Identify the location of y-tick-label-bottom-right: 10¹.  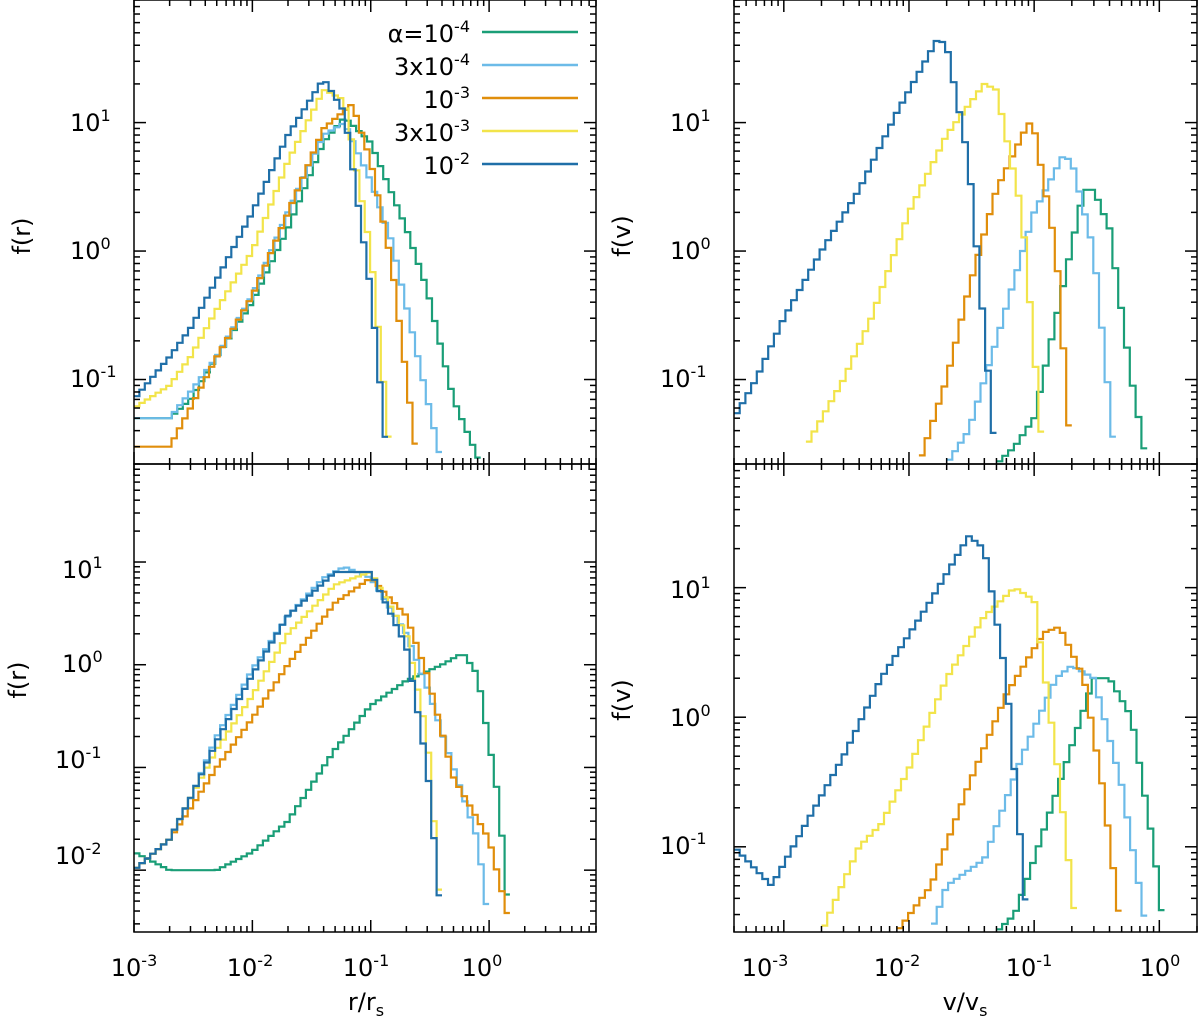
(690, 588).